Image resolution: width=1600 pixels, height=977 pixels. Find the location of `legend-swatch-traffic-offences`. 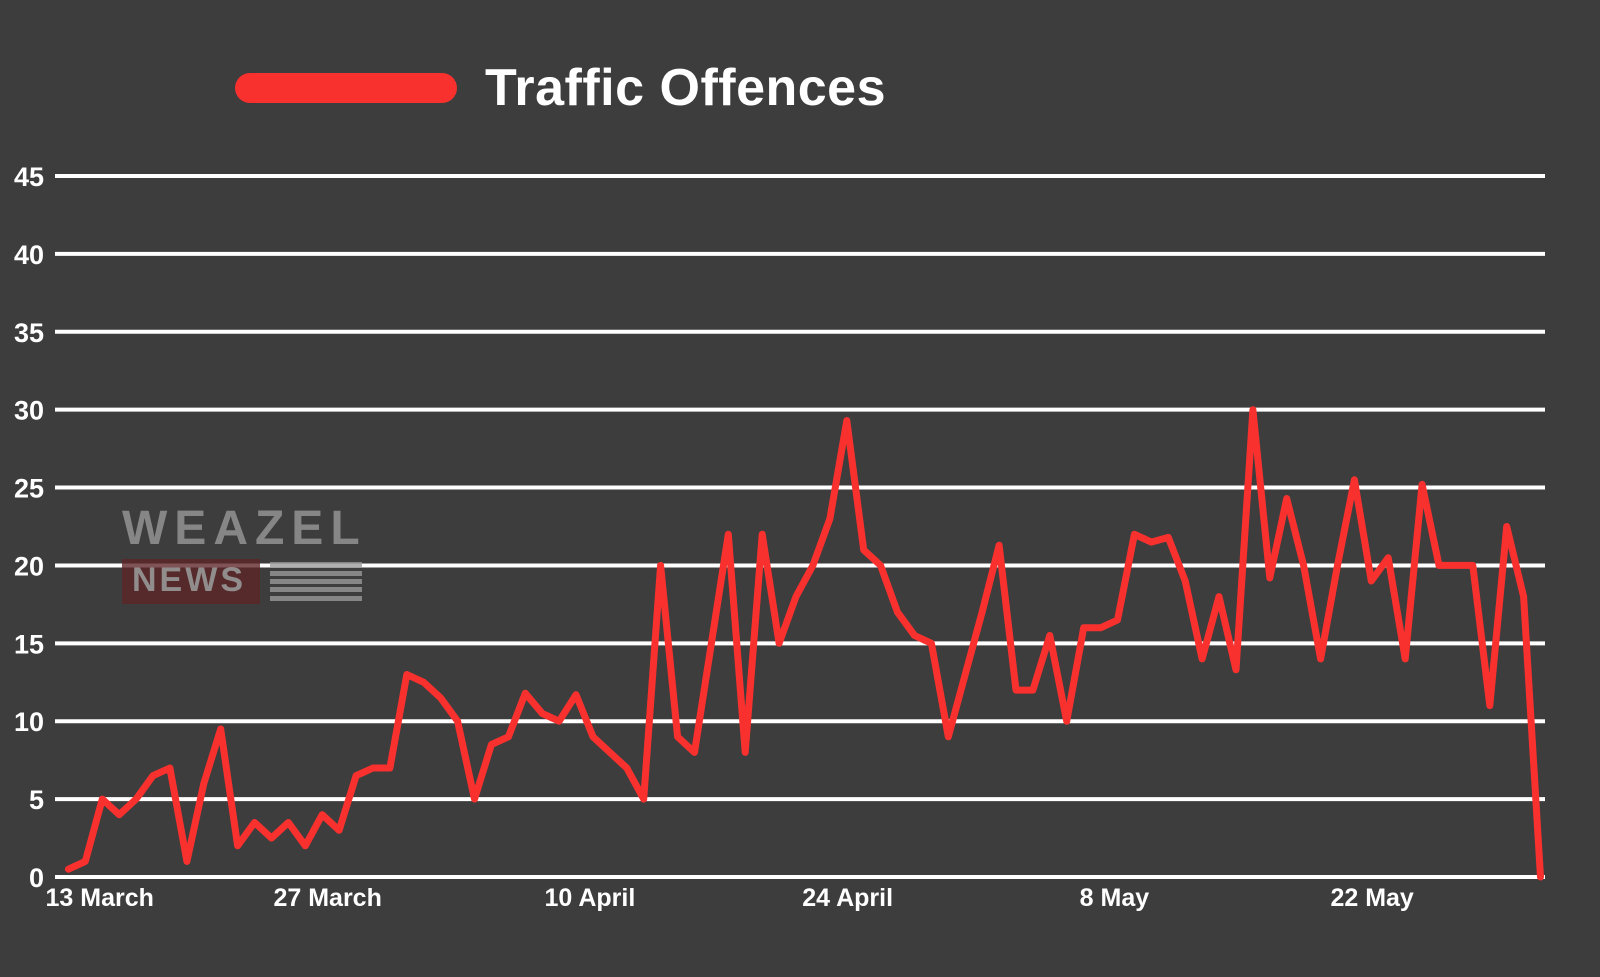

legend-swatch-traffic-offences is located at coordinates (346, 88).